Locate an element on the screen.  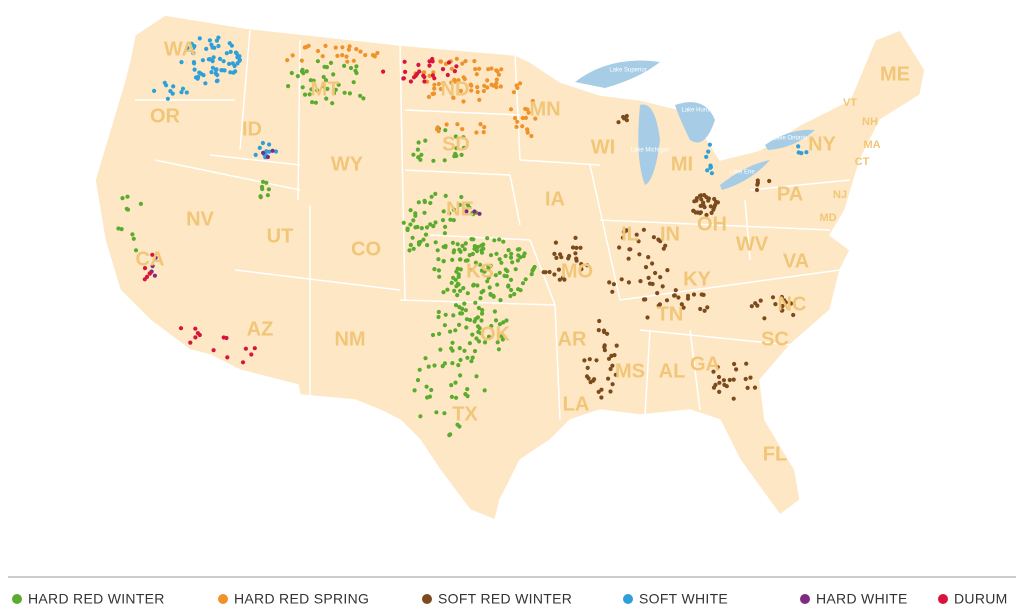
state-label: PA is located at coordinates (790, 194).